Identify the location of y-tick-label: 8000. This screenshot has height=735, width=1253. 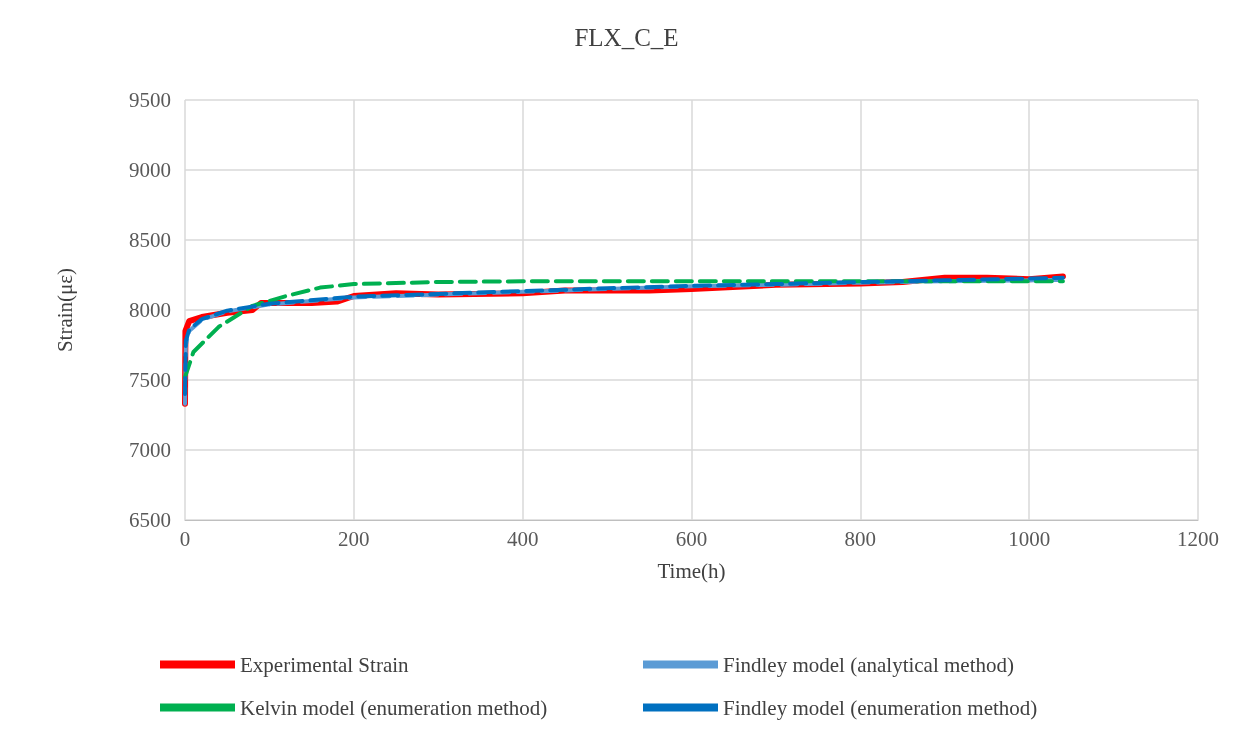
(150, 310).